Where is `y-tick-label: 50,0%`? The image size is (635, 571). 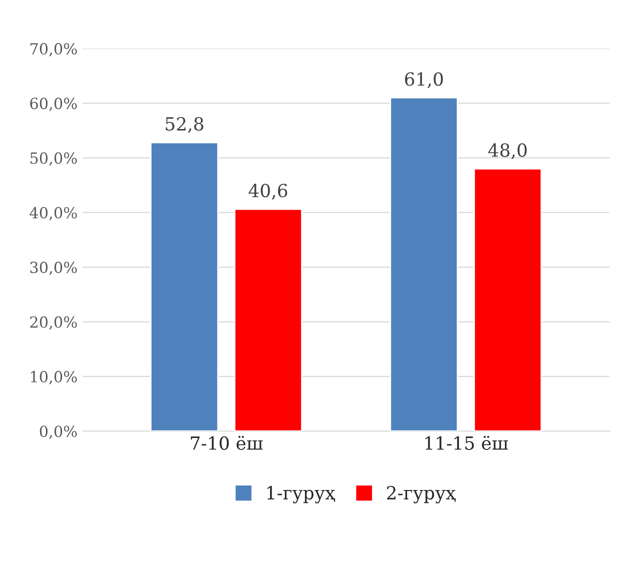 y-tick-label: 50,0% is located at coordinates (53, 159).